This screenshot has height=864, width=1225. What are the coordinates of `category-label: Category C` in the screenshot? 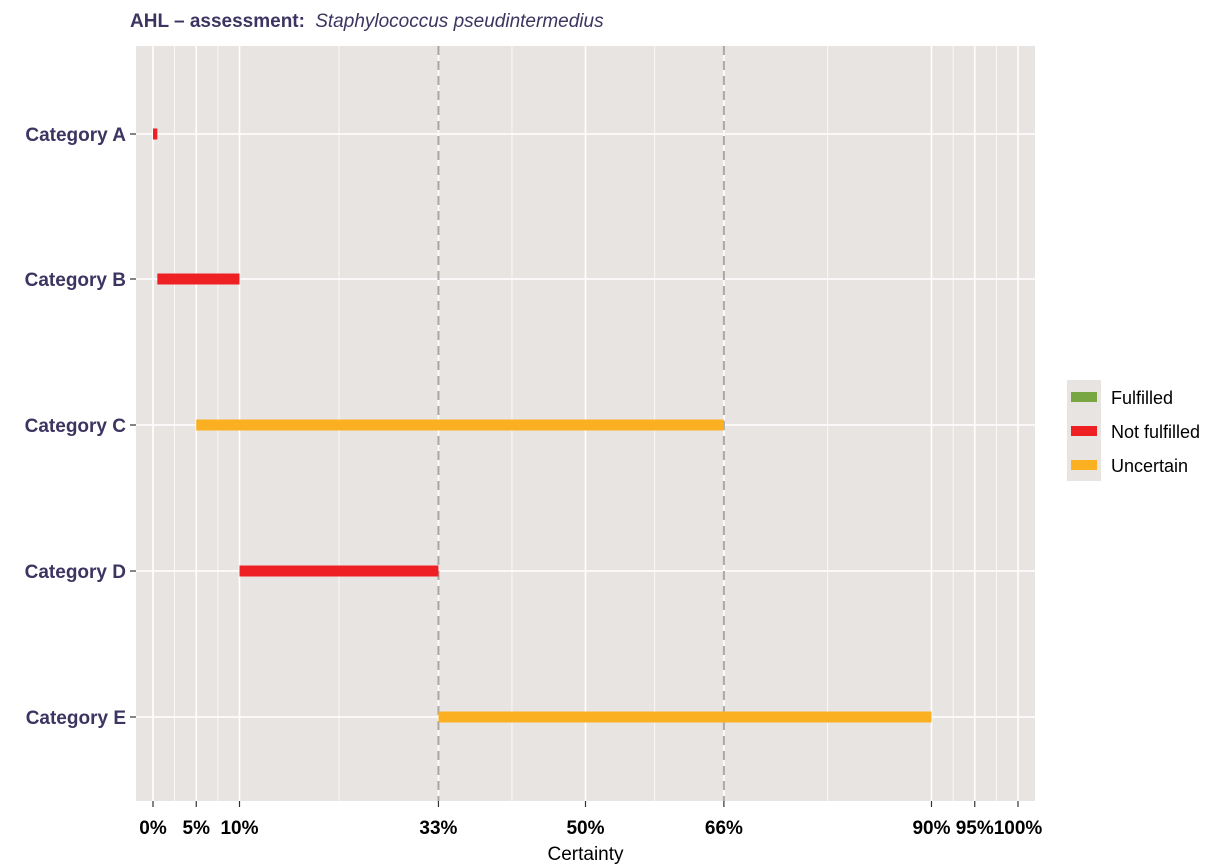 It's located at (76, 426).